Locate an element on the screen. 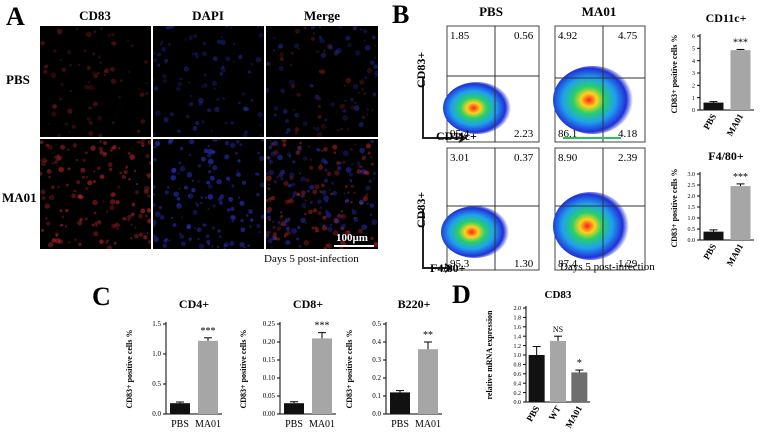 The height and width of the screenshot is (443, 764). flow-col-label-ma01: MA01 is located at coordinates (599, 11).